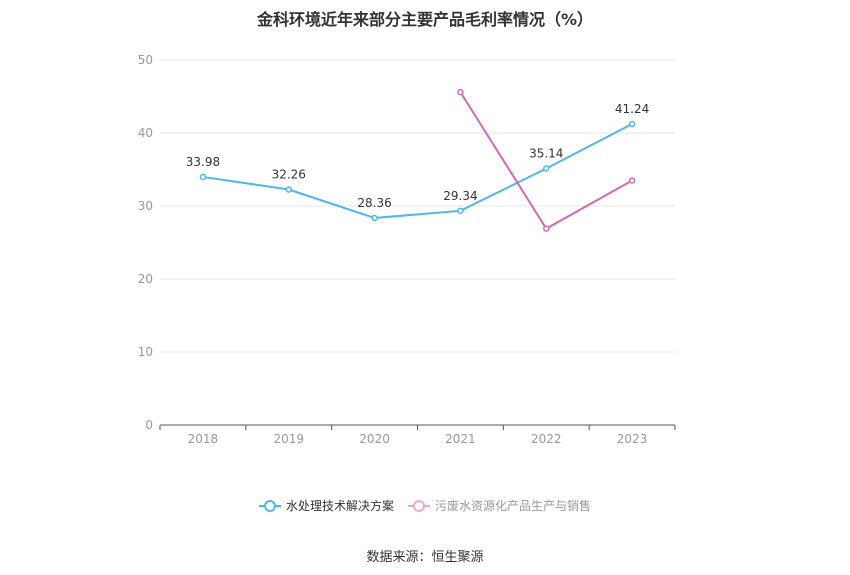 This screenshot has width=850, height=575. I want to click on data-label: 41.24, so click(632, 109).